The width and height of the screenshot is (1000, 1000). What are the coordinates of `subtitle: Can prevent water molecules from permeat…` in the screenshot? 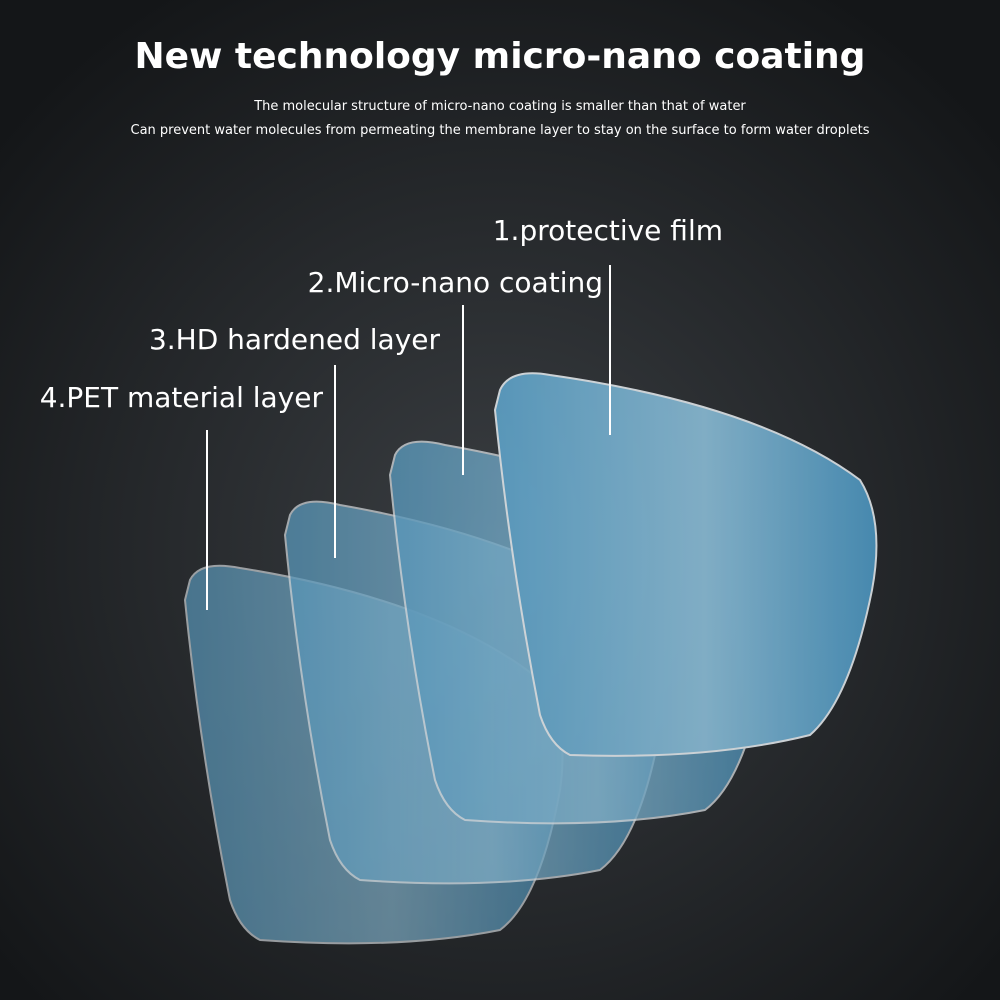 It's located at (500, 130).